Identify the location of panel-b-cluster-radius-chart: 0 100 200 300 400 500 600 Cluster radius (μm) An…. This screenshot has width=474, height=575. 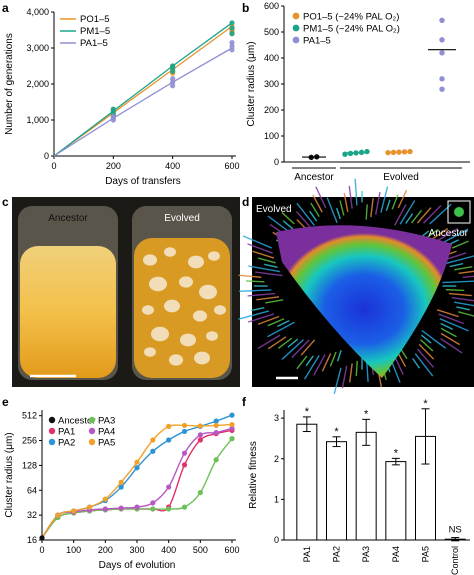
(358, 92).